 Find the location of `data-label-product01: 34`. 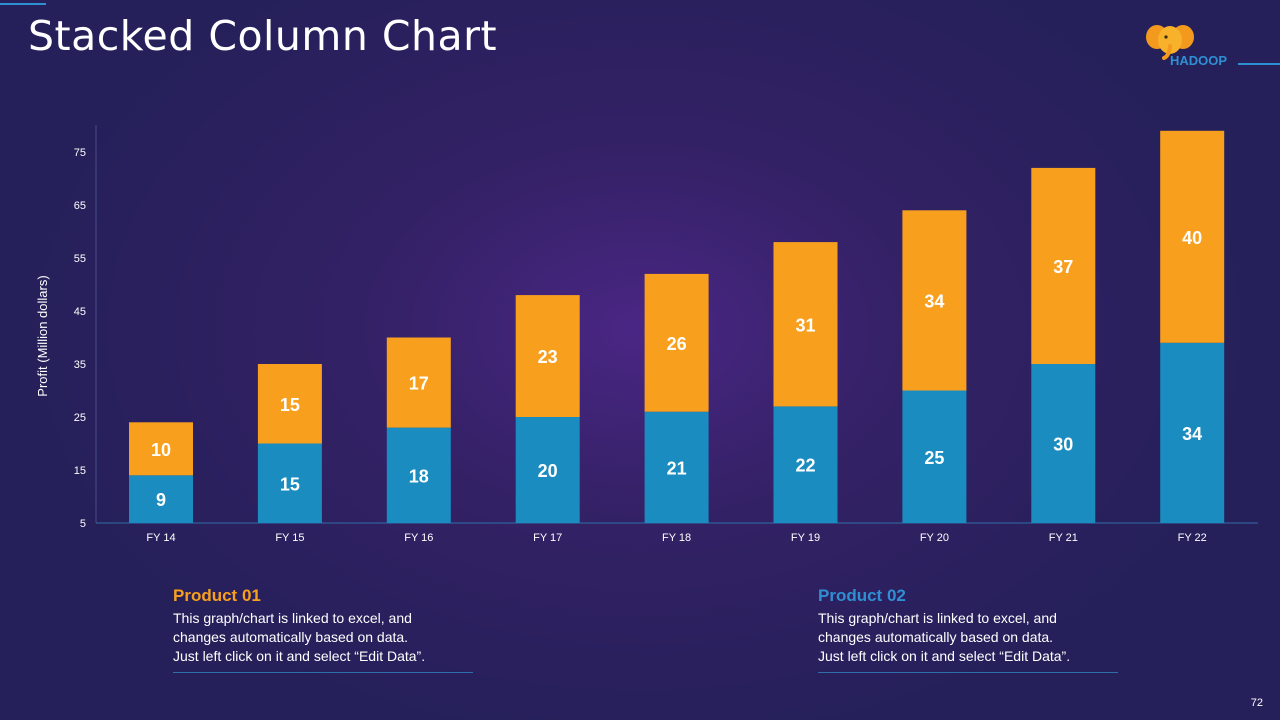

data-label-product01: 34 is located at coordinates (934, 301).